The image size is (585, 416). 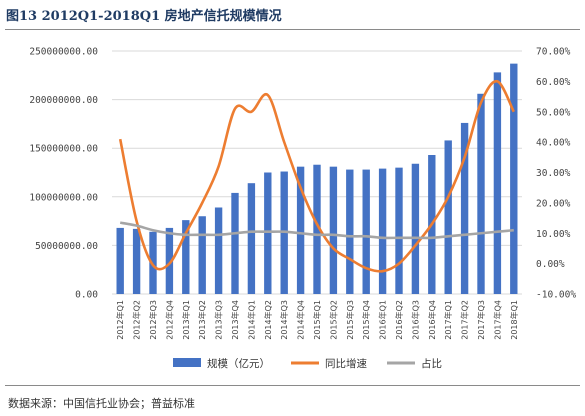 What do you see at coordinates (366, 320) in the screenshot?
I see `x-axis-tick-label: 2015年Q4` at bounding box center [366, 320].